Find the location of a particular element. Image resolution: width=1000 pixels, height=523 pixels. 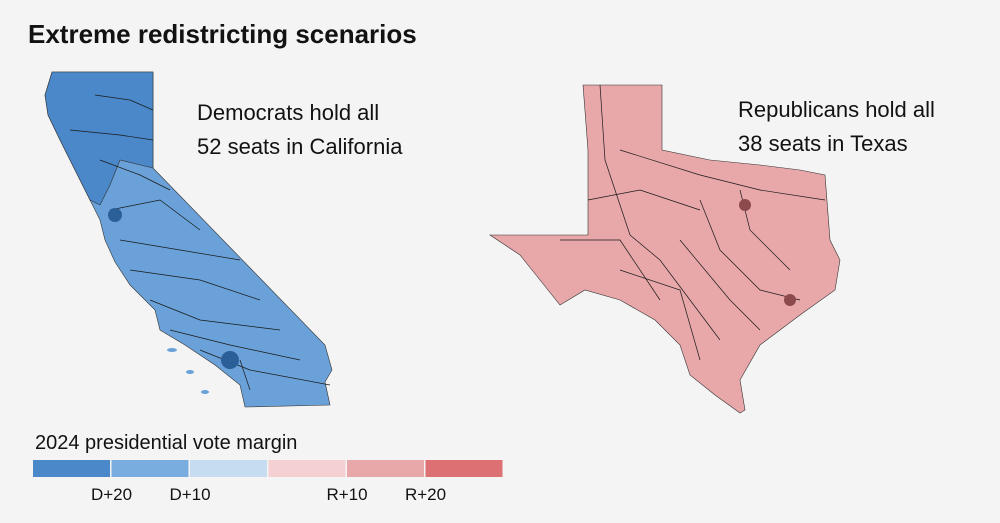

annotation: 52 seats in California is located at coordinates (300, 146).